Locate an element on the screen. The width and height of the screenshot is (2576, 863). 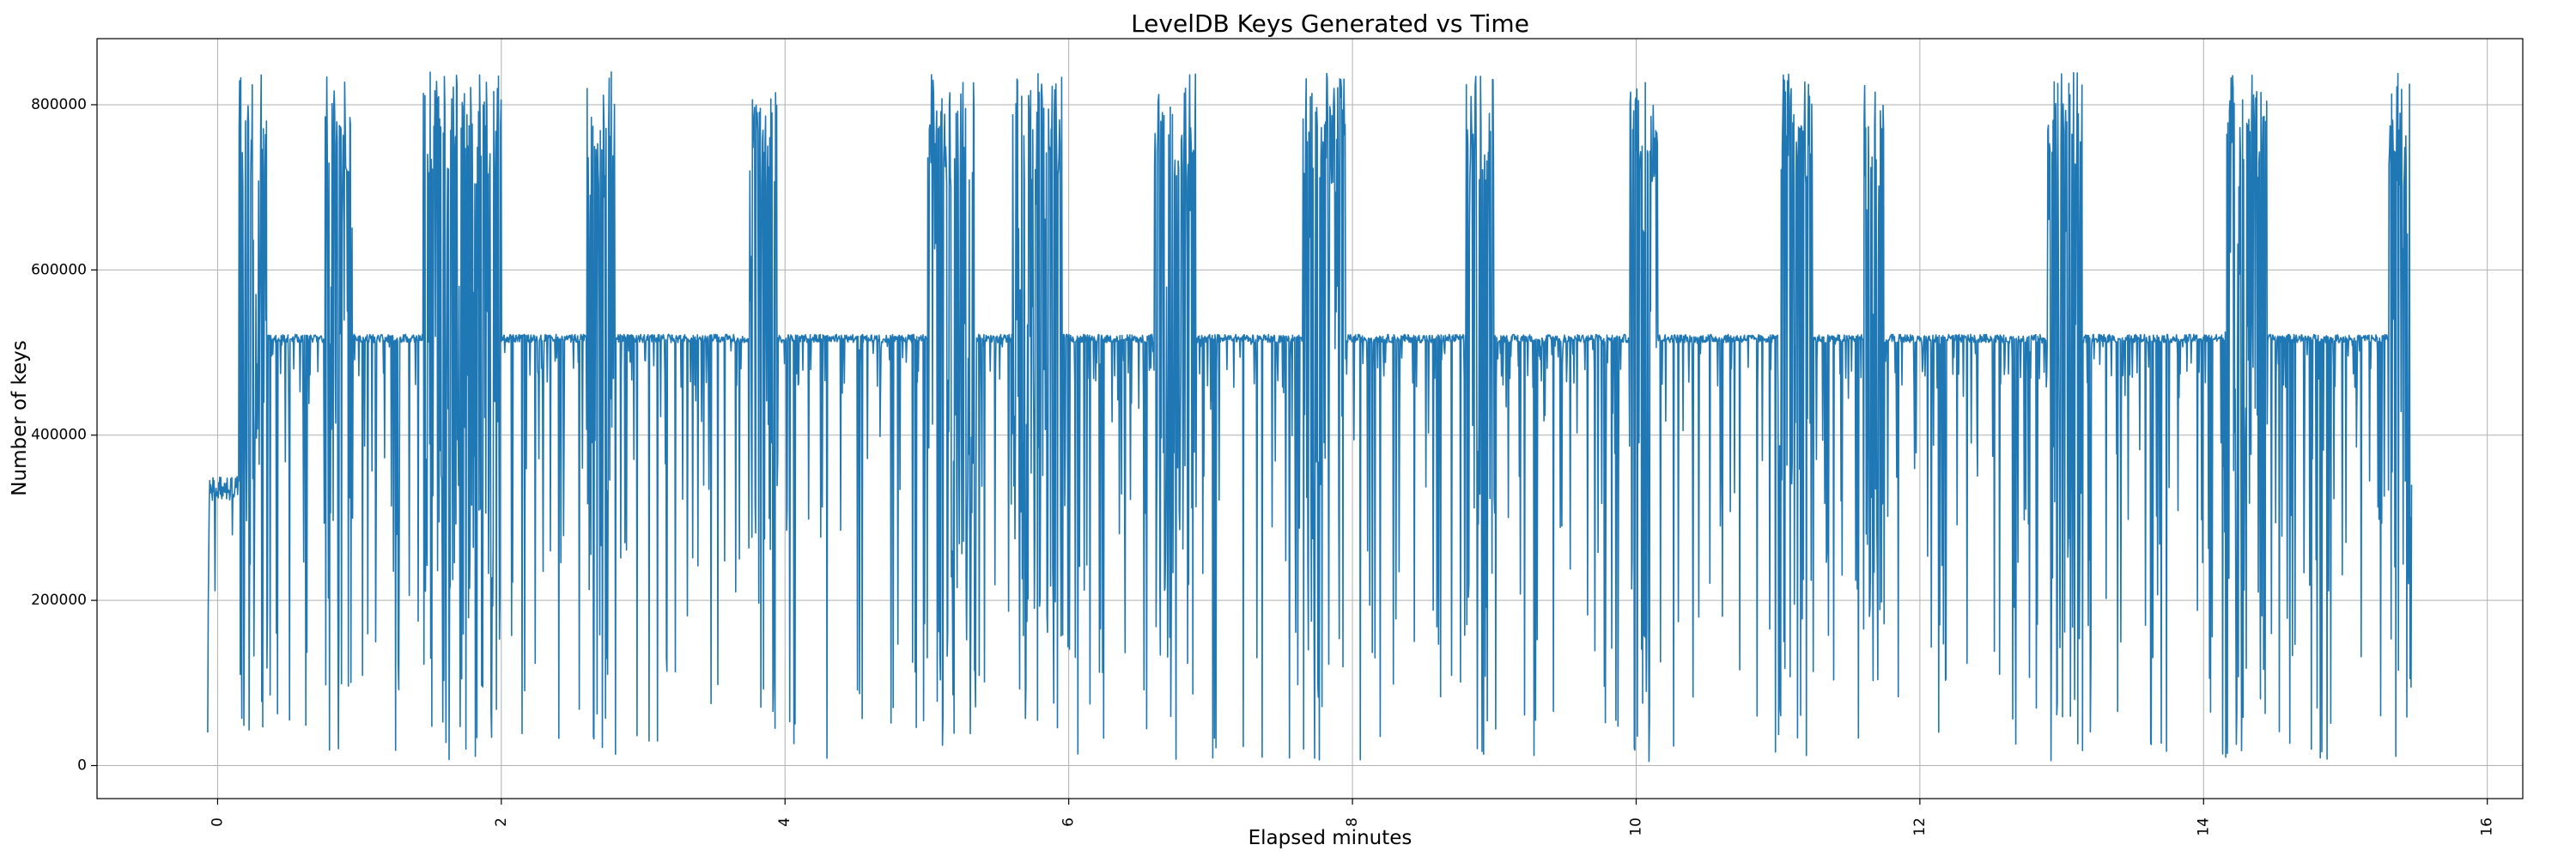
y-tick-label: 600000 is located at coordinates (59, 269).